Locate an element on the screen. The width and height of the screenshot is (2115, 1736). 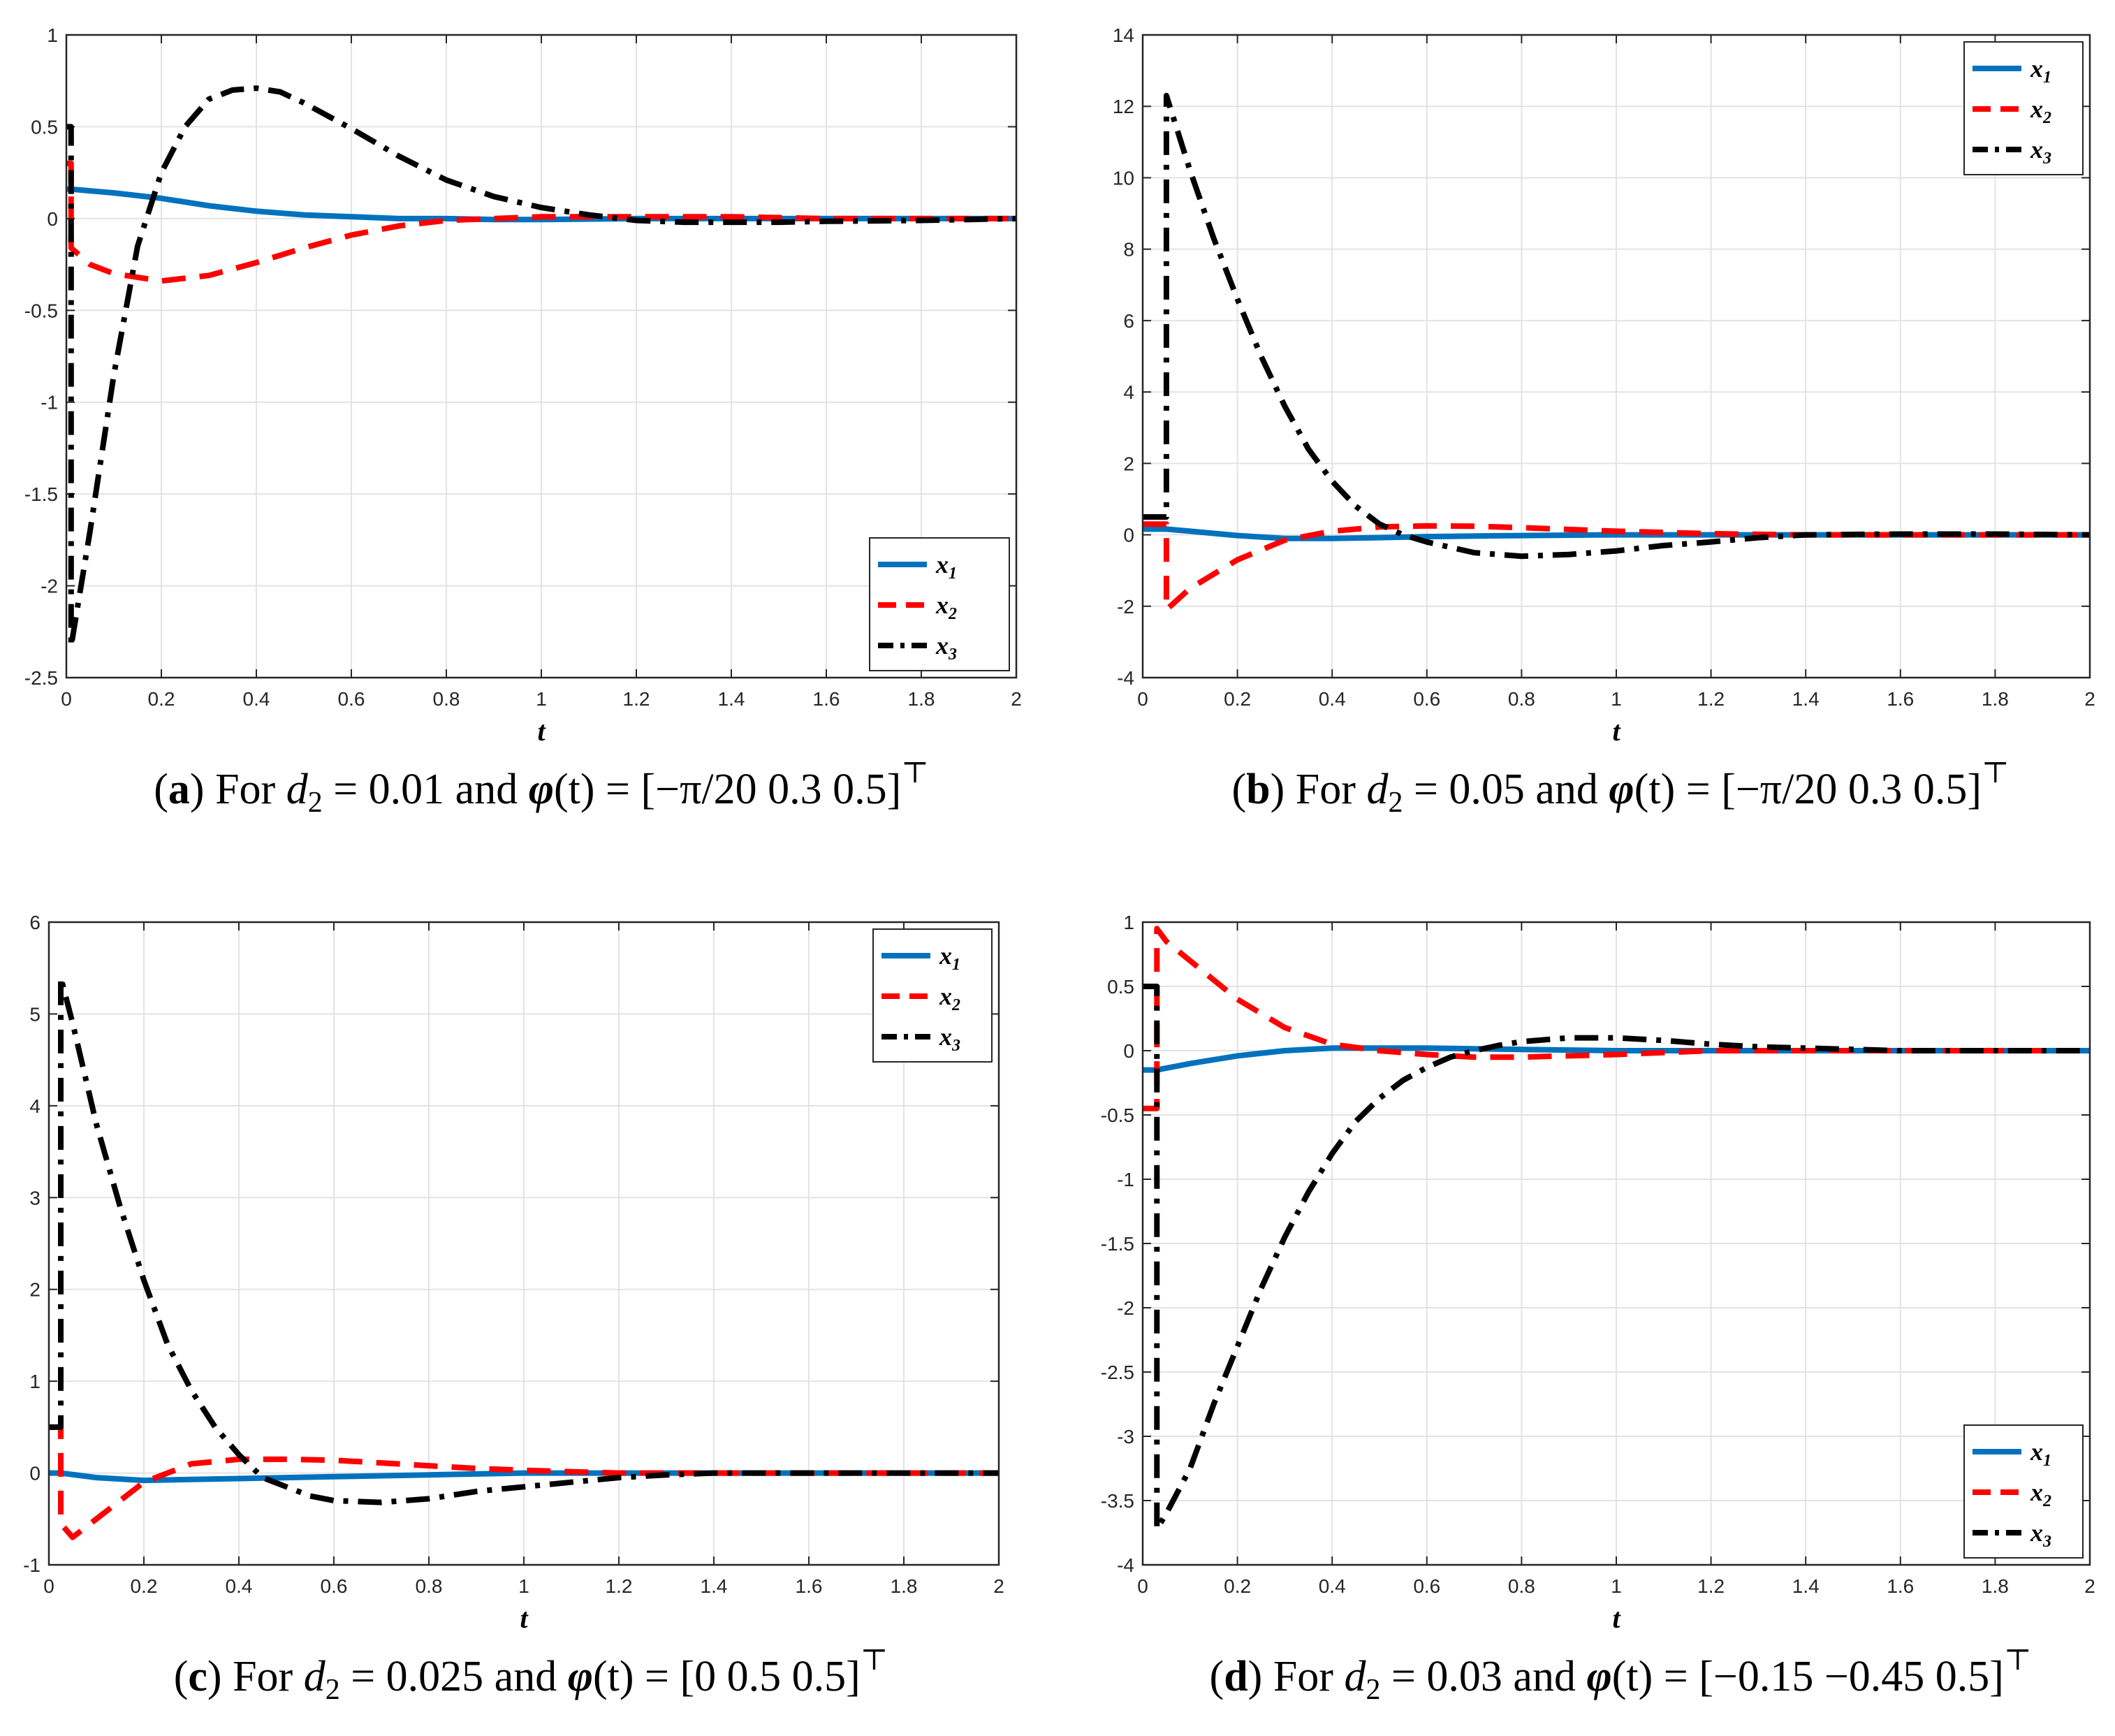
x-tick-label: 0.4 is located at coordinates (239, 1586).